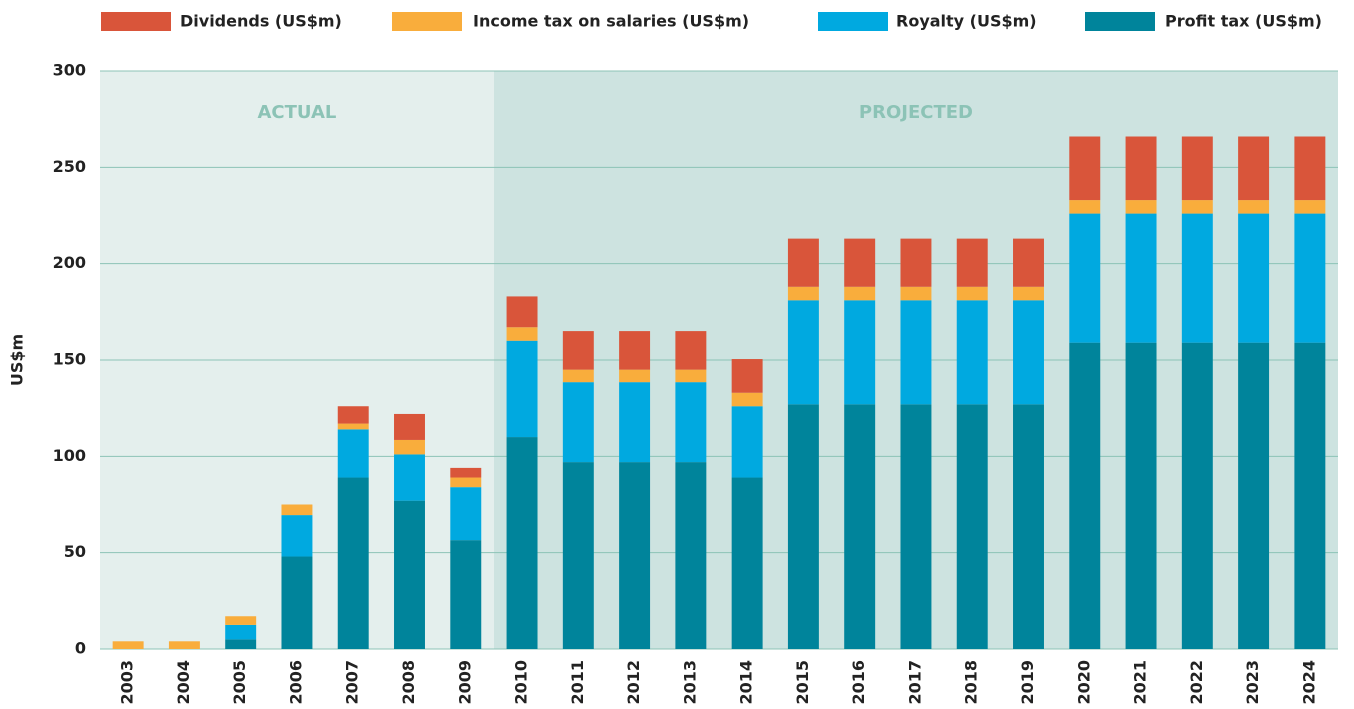 Image resolution: width=1354 pixels, height=709 pixels. I want to click on x-tick-label: 2003, so click(127, 682).